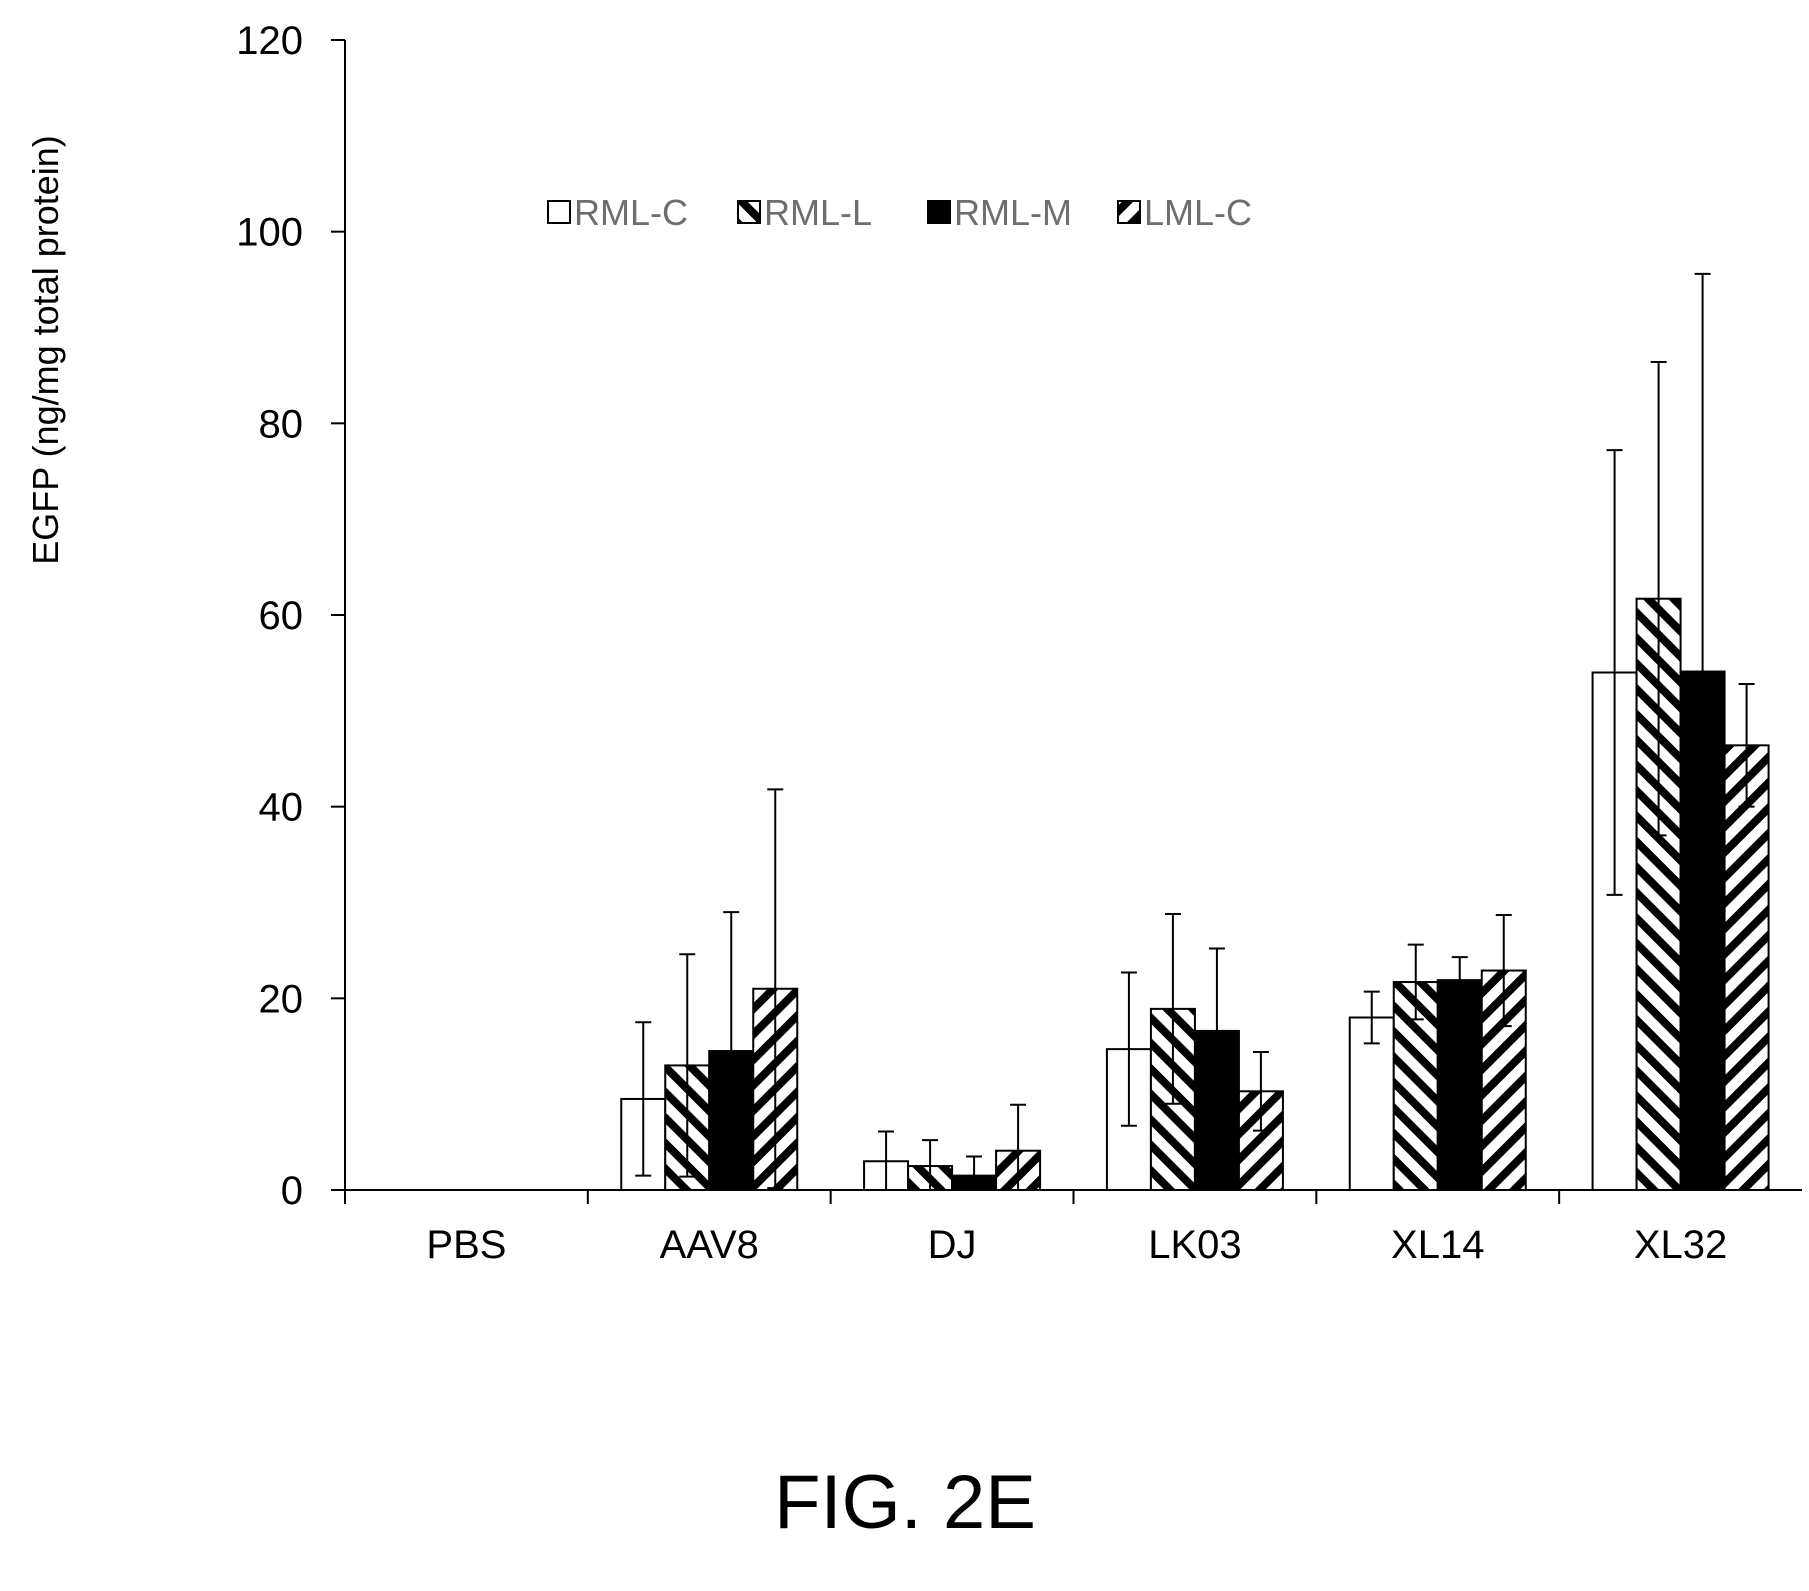 This screenshot has width=1809, height=1591. Describe the element at coordinates (281, 616) in the screenshot. I see `y-tick-label: 60` at that location.